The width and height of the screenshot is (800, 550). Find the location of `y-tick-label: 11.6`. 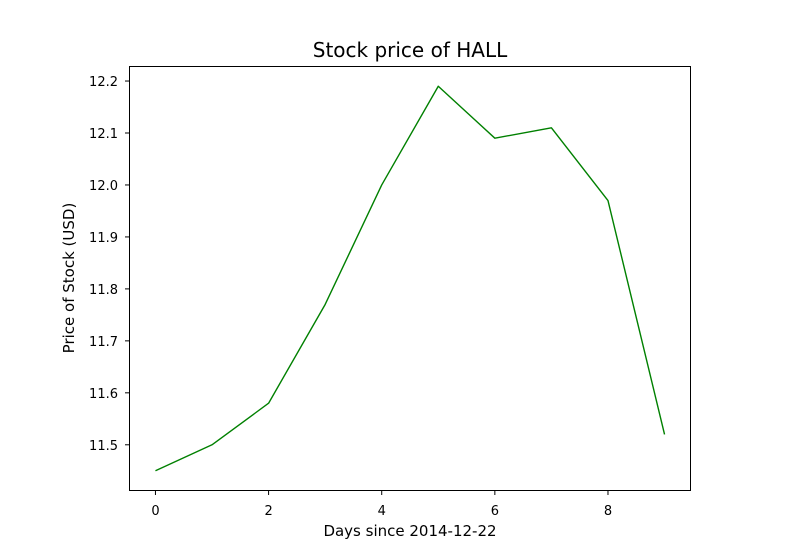

y-tick-label: 11.6 is located at coordinates (103, 394).